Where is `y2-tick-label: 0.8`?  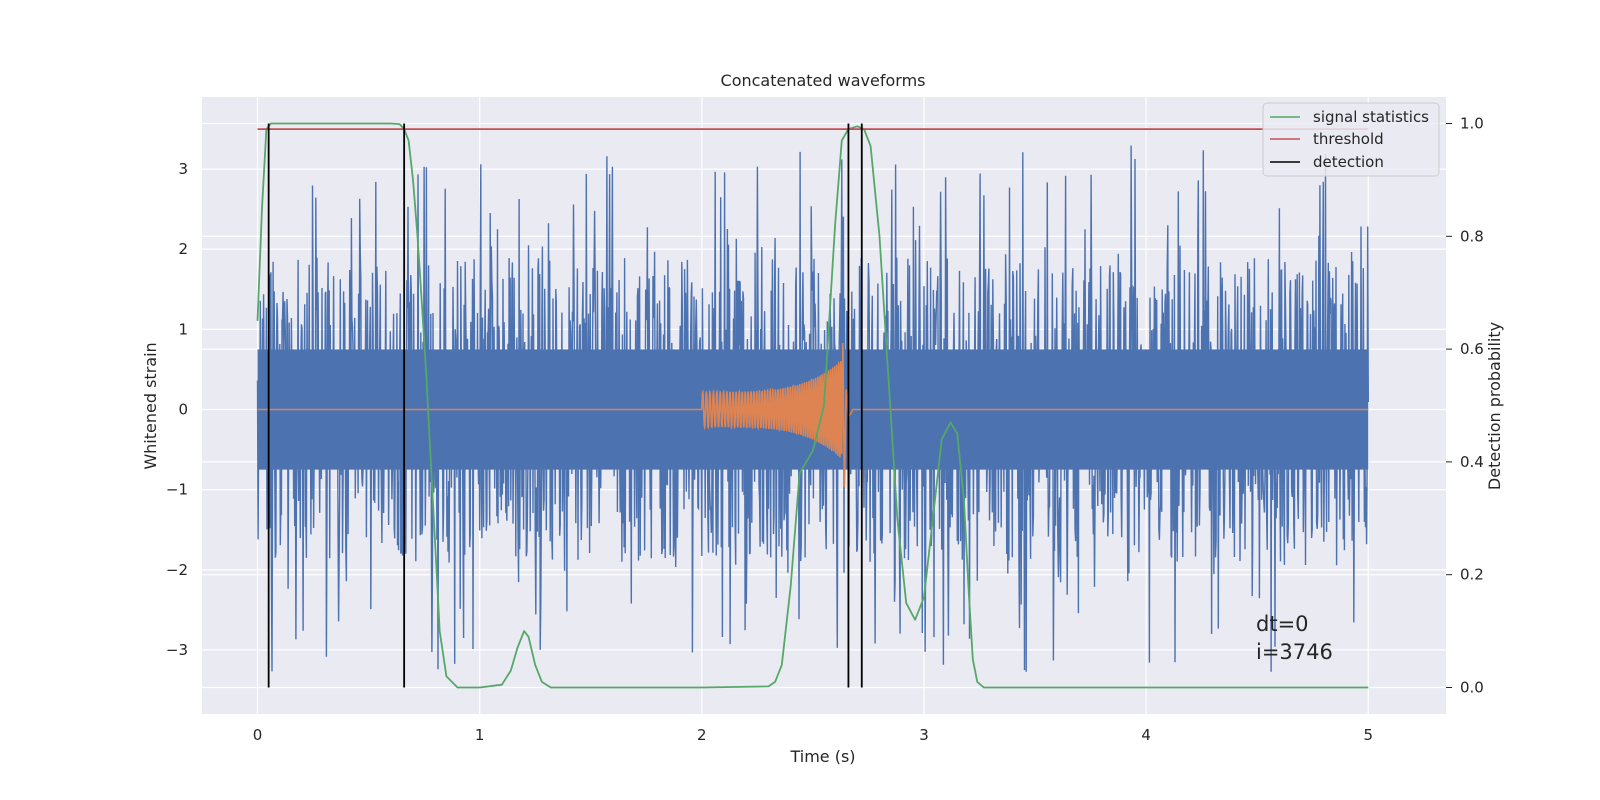 y2-tick-label: 0.8 is located at coordinates (1472, 236).